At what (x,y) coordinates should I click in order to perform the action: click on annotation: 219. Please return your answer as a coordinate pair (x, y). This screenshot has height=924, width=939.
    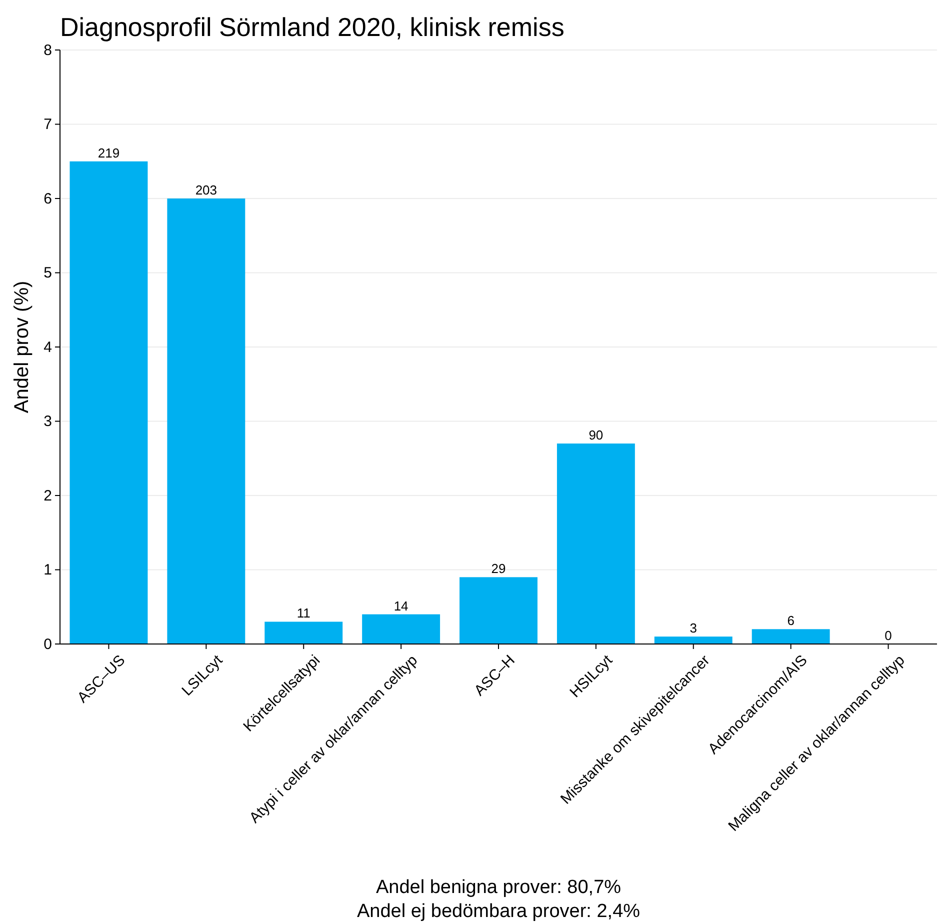
    Looking at the image, I should click on (109, 152).